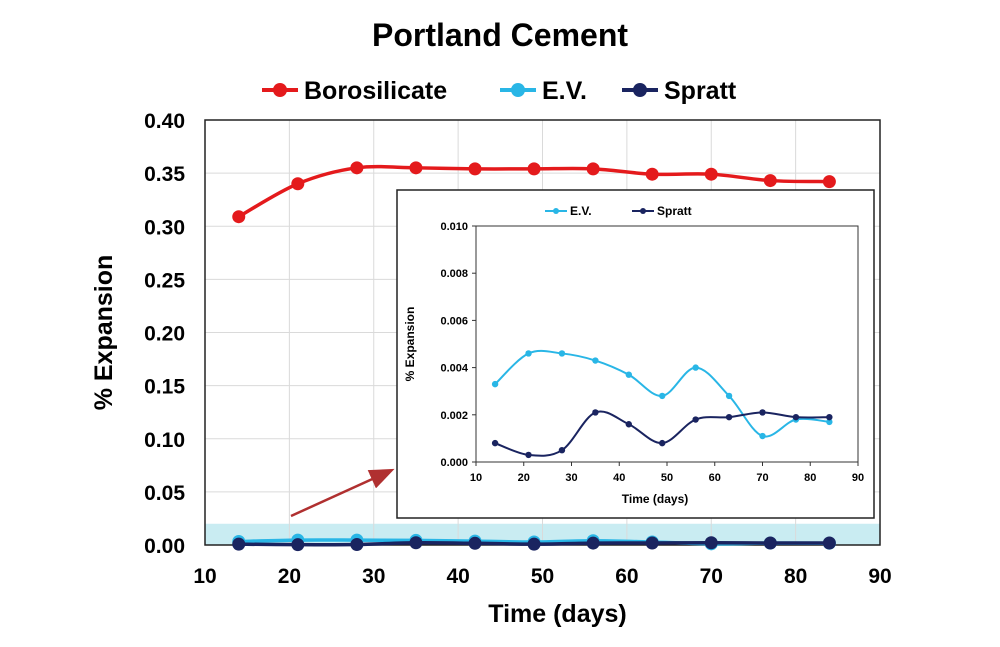  I want to click on x-axis-label: Time (days), so click(557, 614).